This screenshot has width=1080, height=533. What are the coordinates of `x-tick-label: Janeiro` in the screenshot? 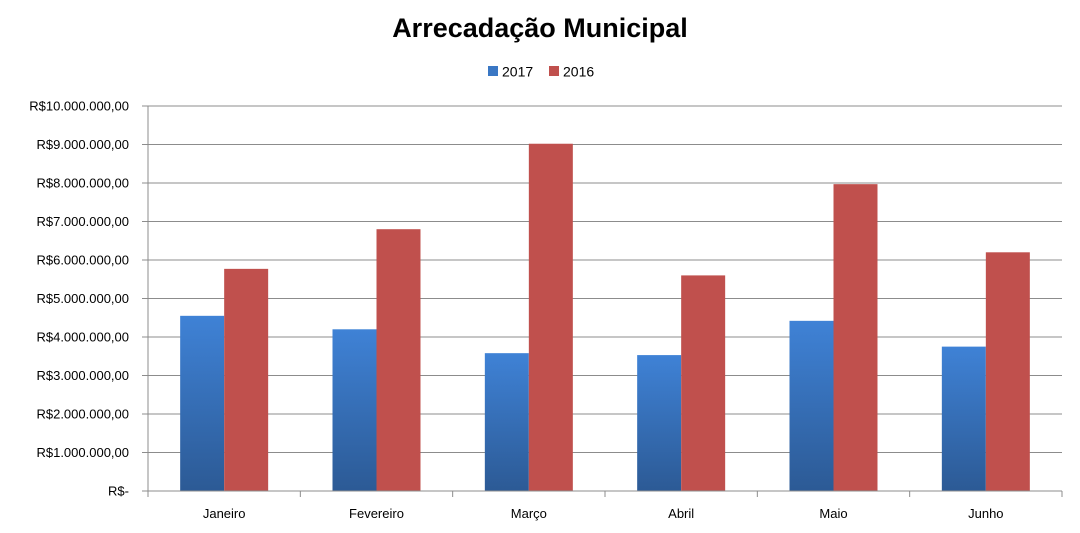 It's located at (224, 513).